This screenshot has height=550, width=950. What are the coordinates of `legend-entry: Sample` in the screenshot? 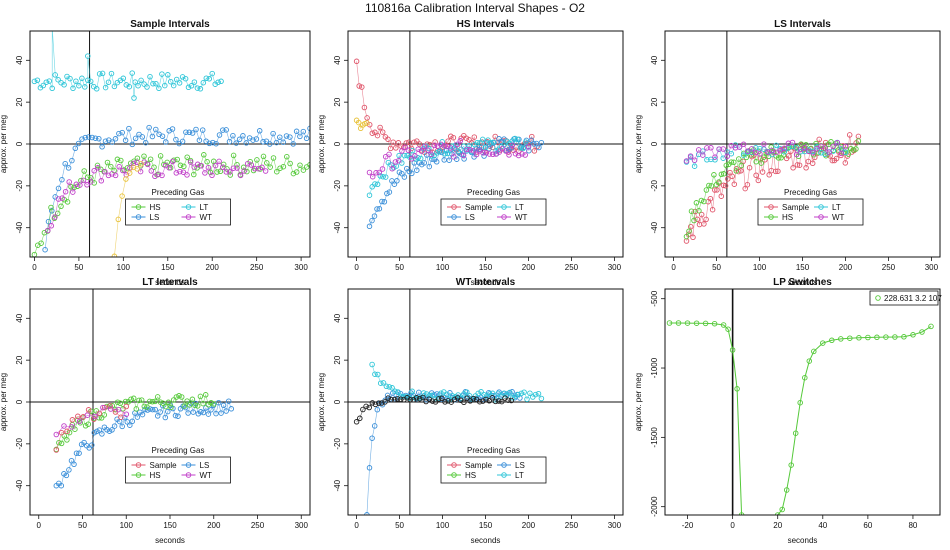 It's located at (154, 465).